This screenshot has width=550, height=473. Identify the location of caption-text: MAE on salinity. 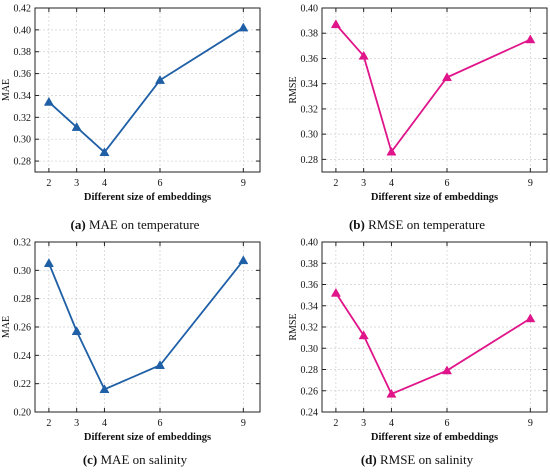
(144, 459).